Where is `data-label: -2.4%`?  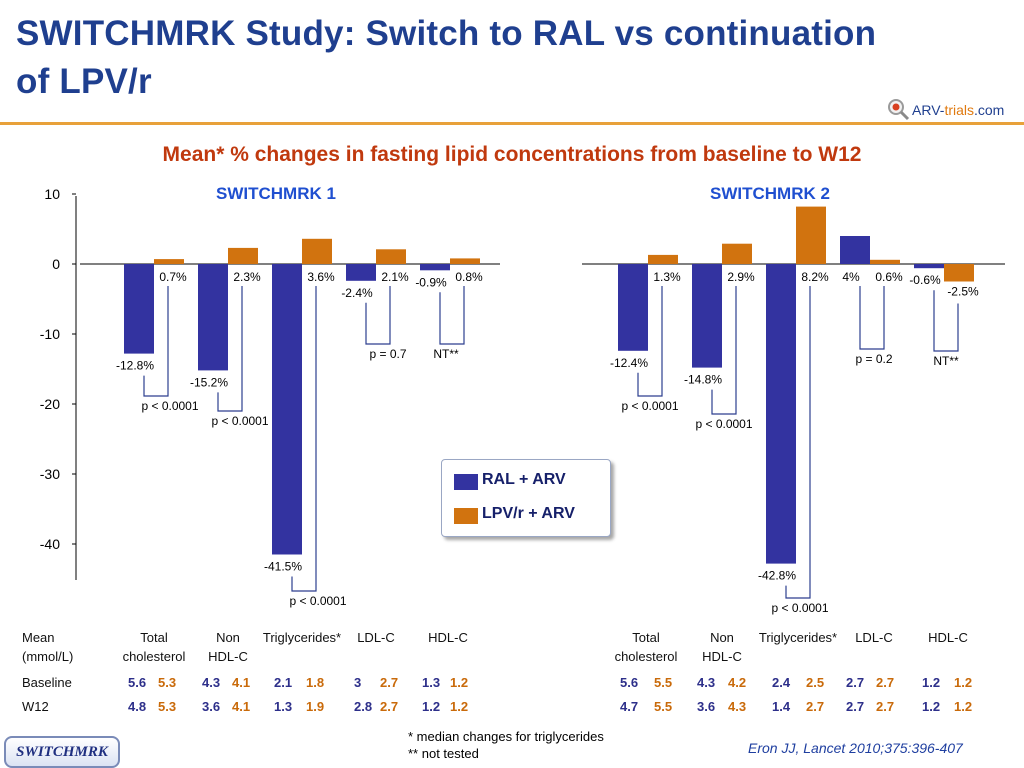 data-label: -2.4% is located at coordinates (357, 293).